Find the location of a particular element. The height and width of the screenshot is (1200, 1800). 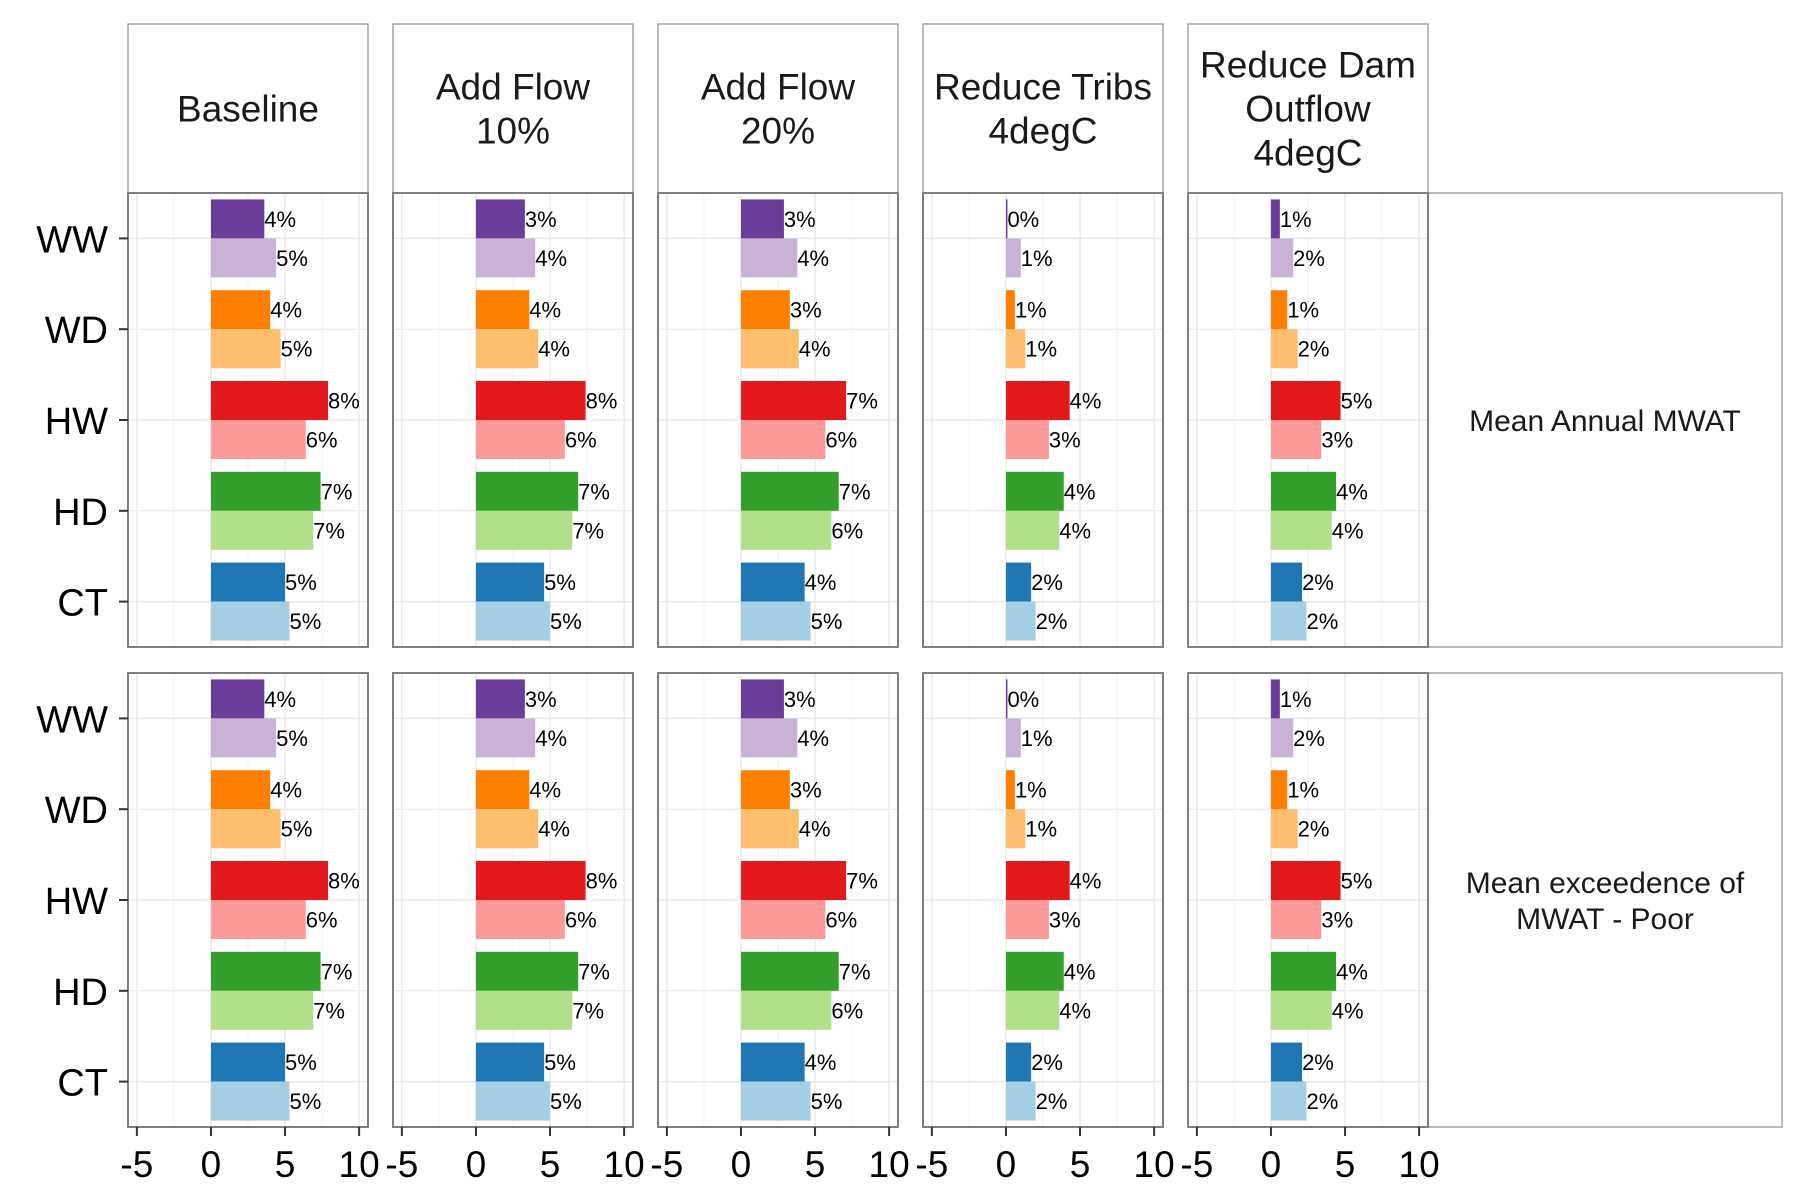

y-tick-label: HD is located at coordinates (80, 993).